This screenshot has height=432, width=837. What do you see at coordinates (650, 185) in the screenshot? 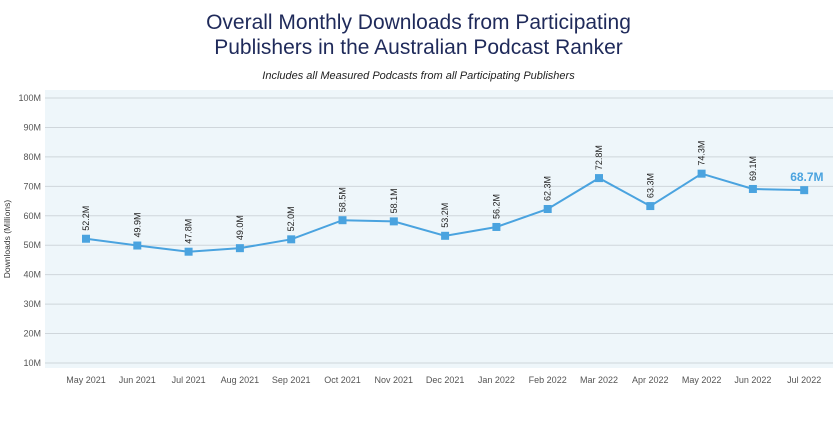
I see `data-label: 63.3M` at bounding box center [650, 185].